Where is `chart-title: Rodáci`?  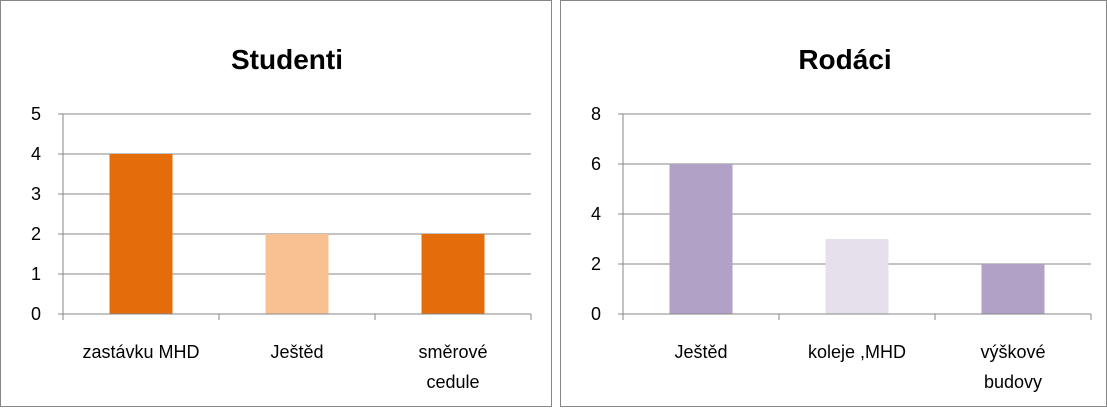
chart-title: Rodáci is located at coordinates (844, 59).